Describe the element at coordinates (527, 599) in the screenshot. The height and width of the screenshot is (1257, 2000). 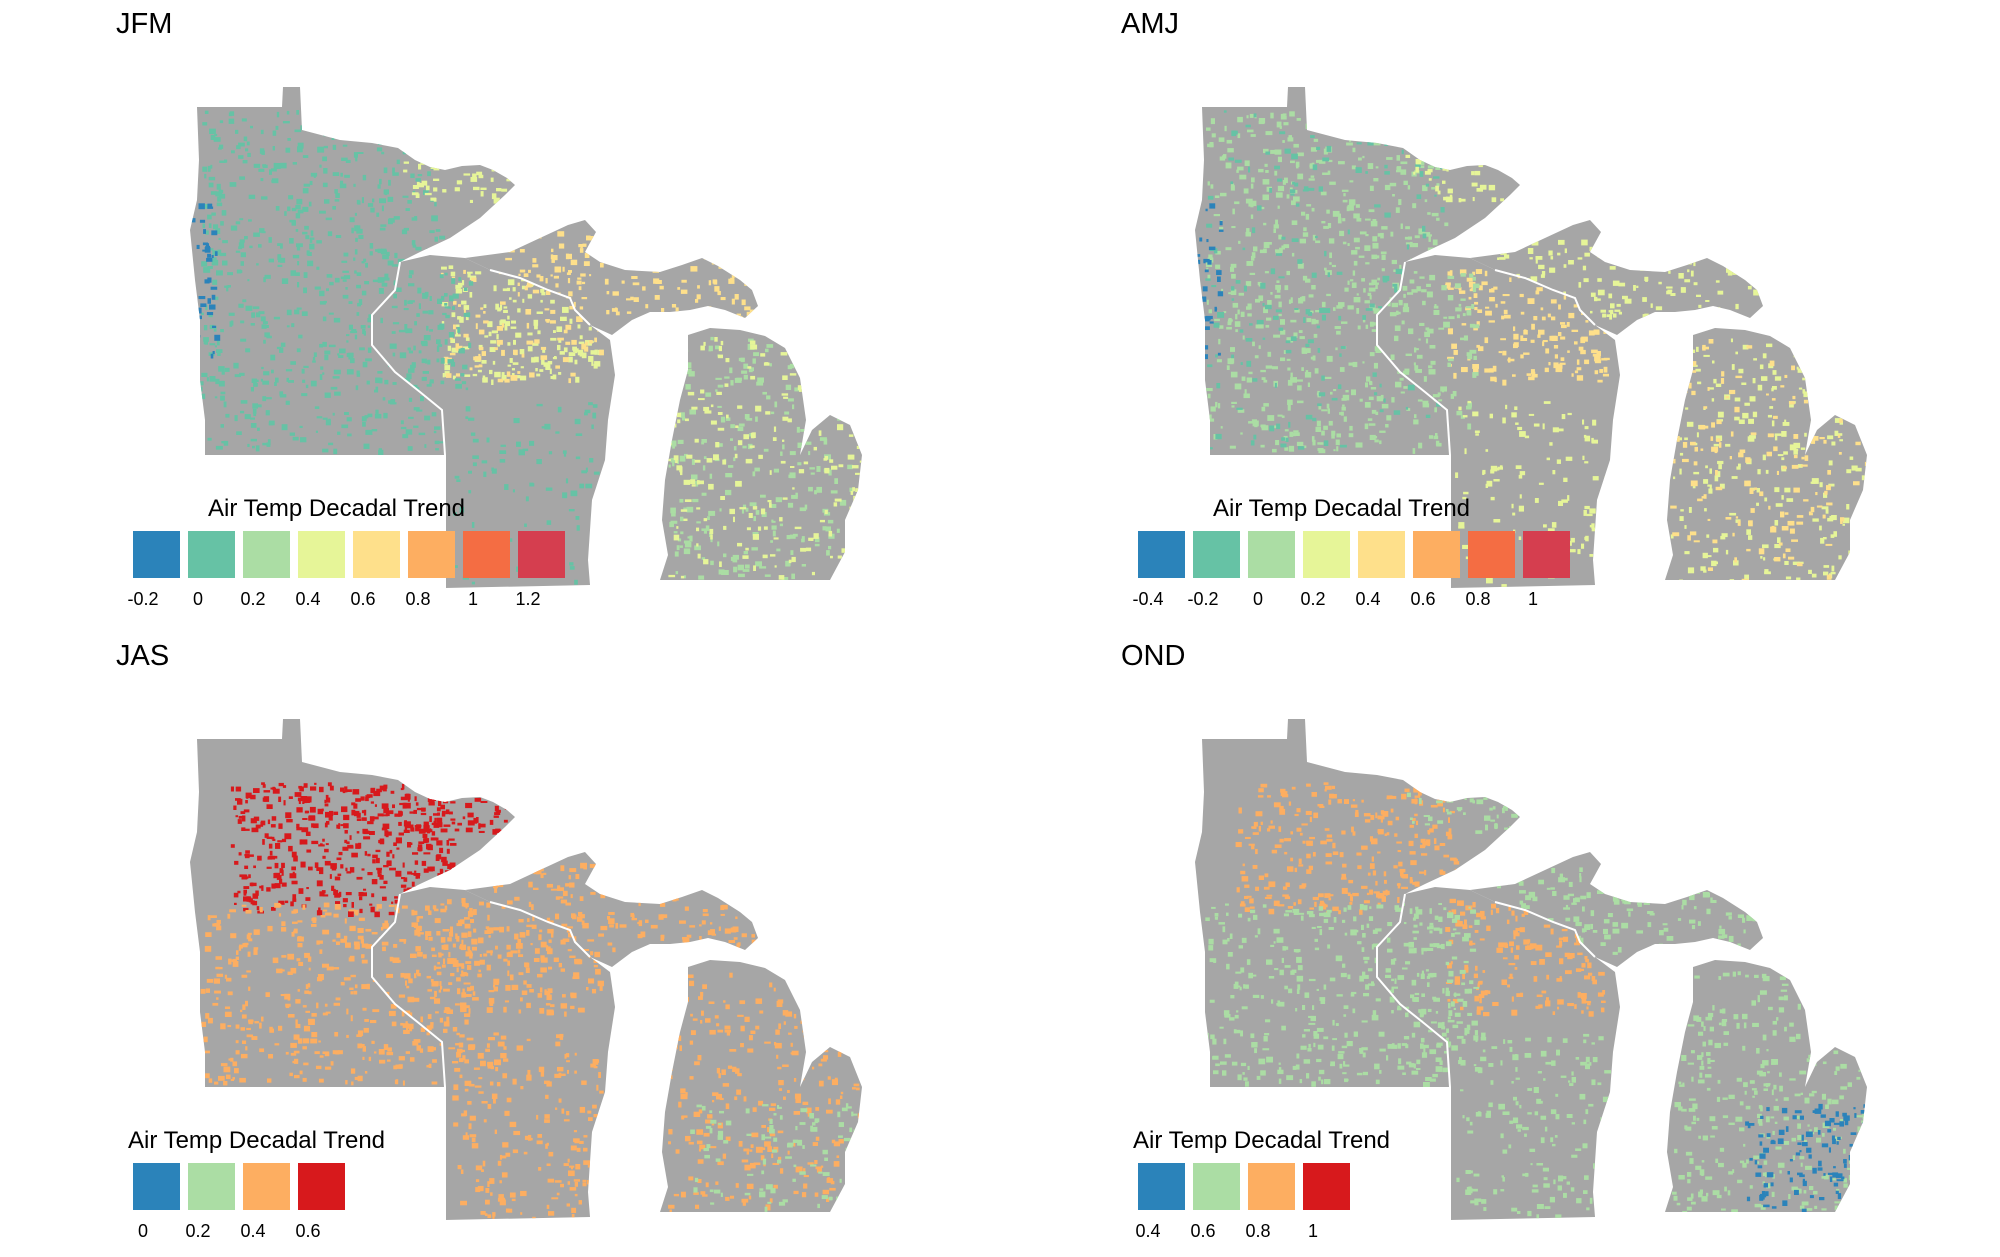
I see `legend-tick-label: 1.2` at that location.